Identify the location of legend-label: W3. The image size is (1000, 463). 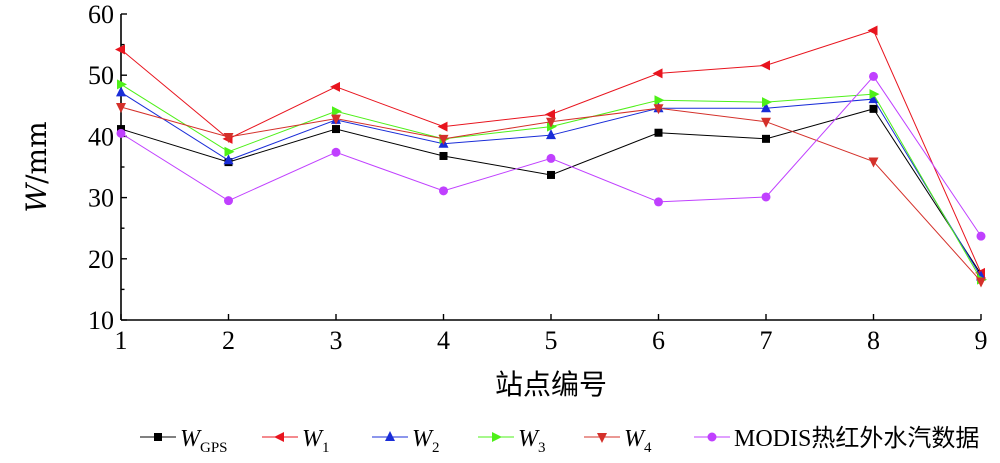
(532, 441).